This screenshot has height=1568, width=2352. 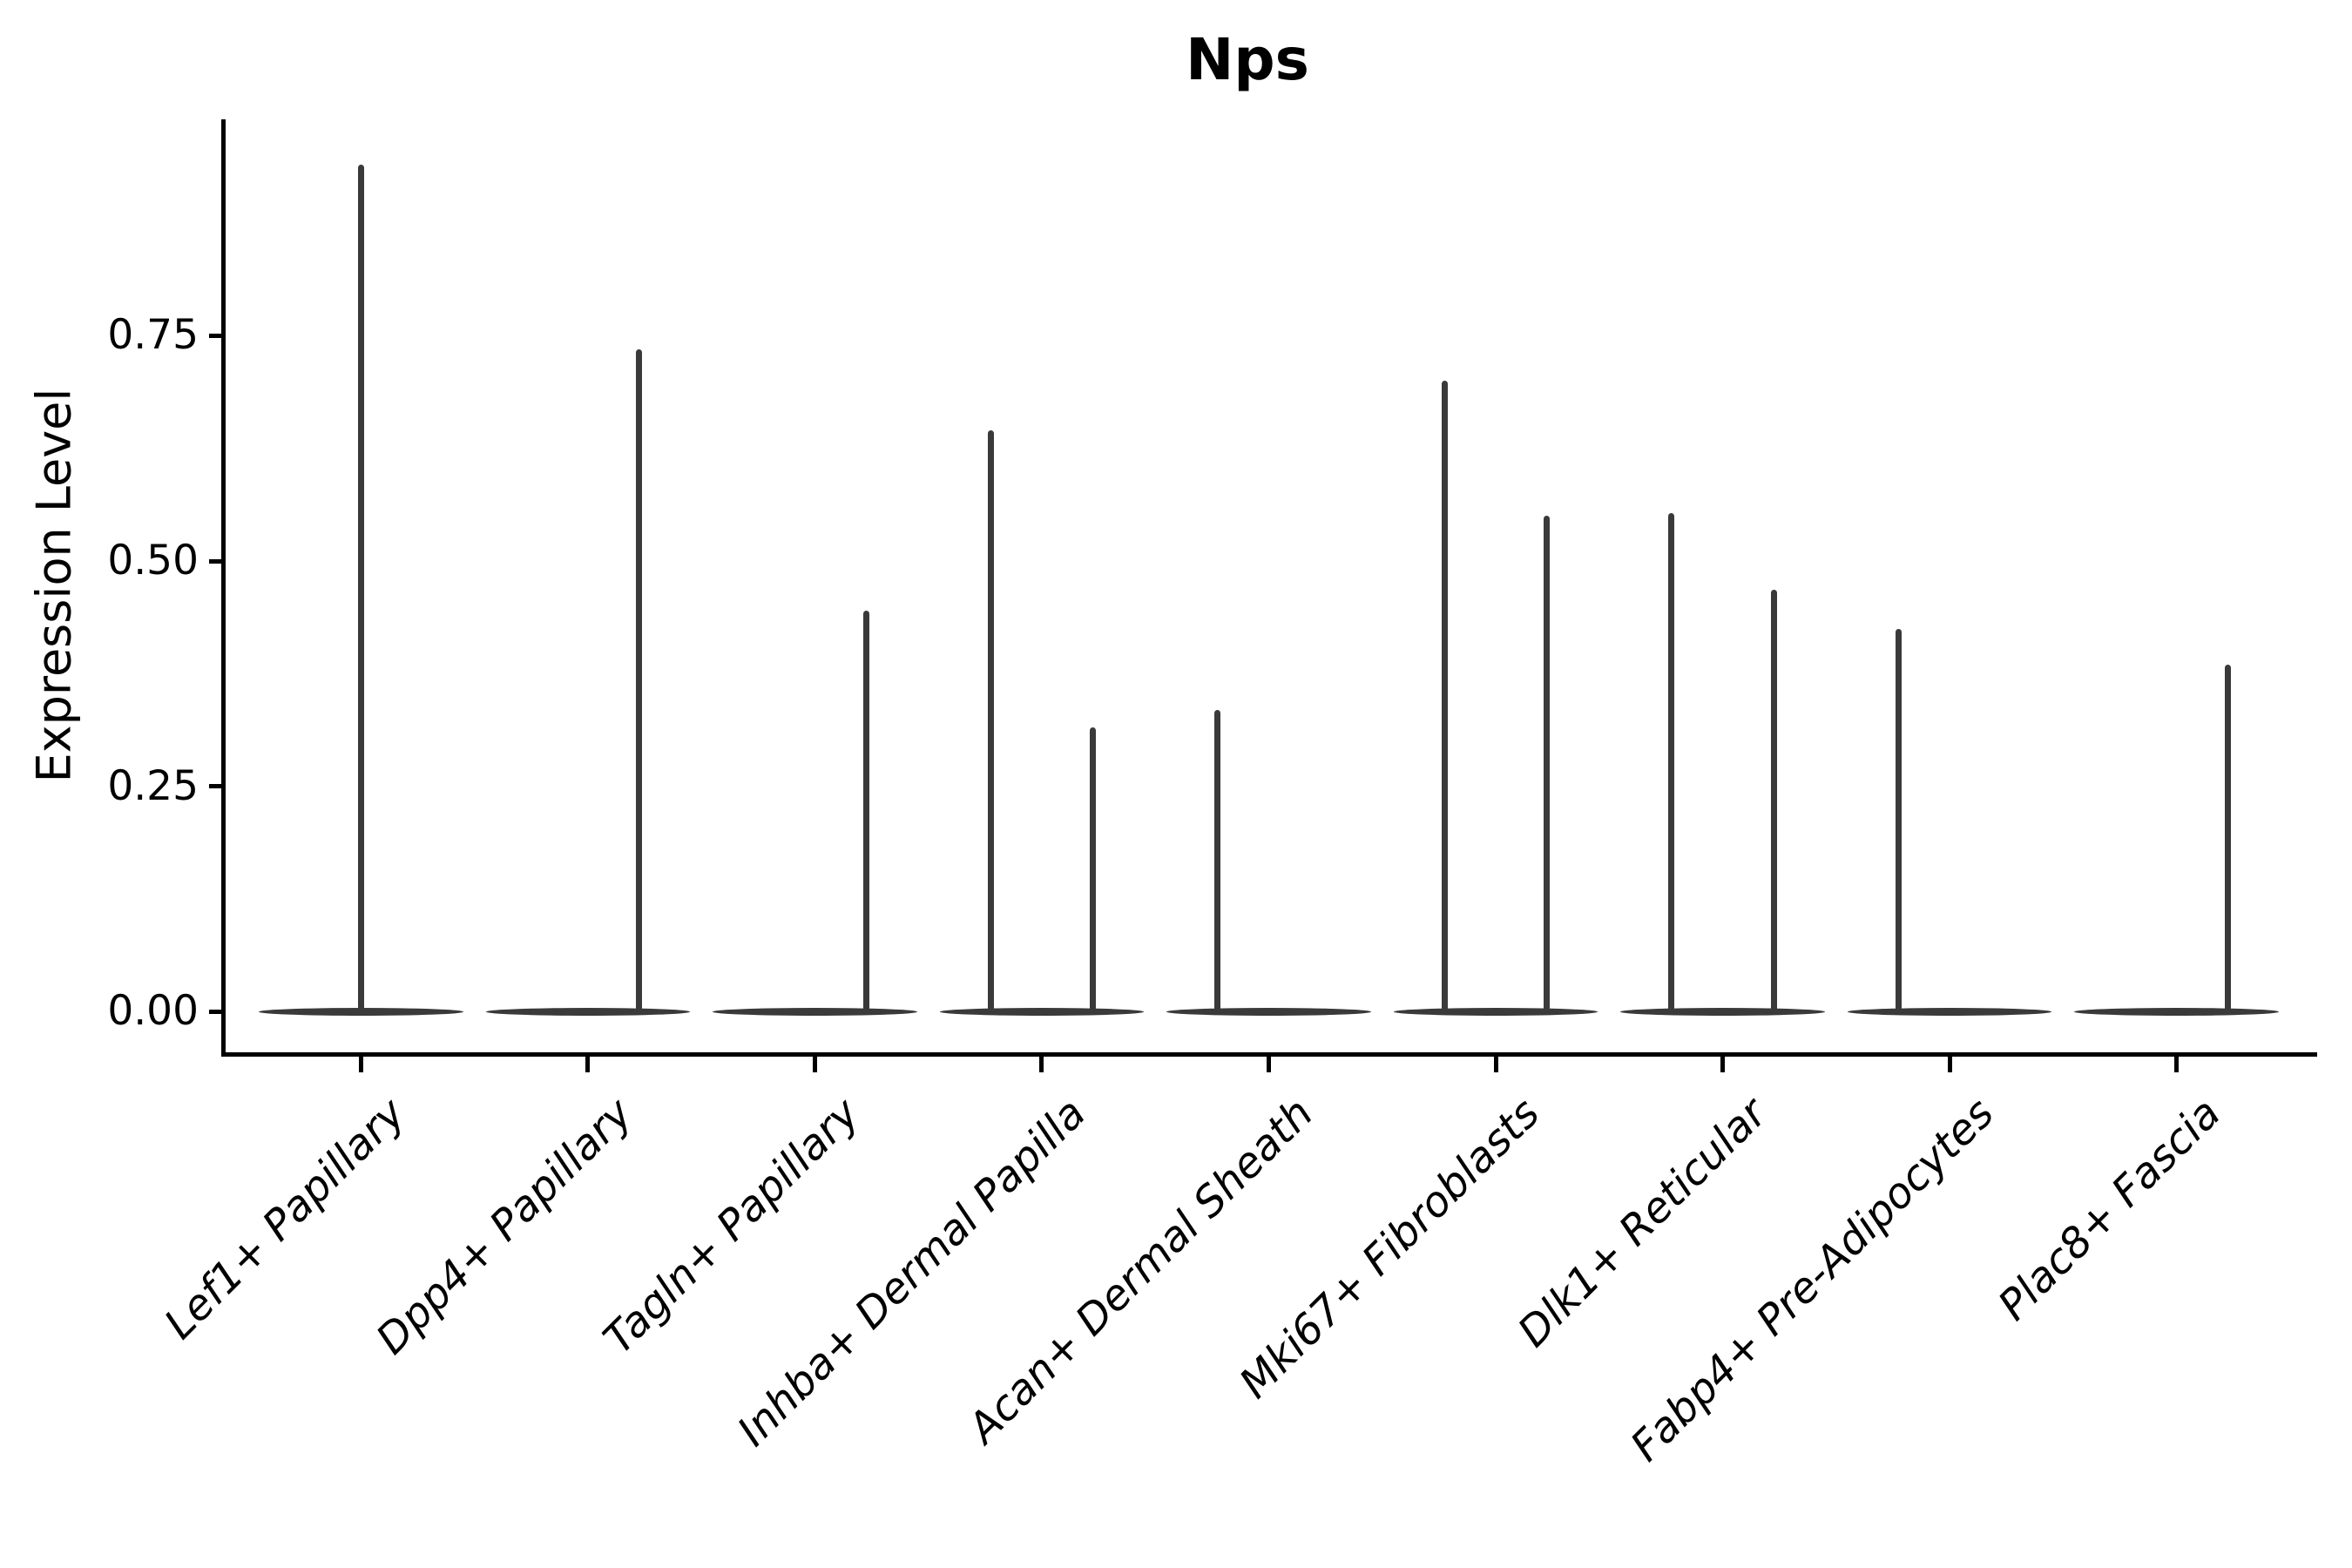 What do you see at coordinates (153, 1012) in the screenshot?
I see `y-tick-label: 0.00` at bounding box center [153, 1012].